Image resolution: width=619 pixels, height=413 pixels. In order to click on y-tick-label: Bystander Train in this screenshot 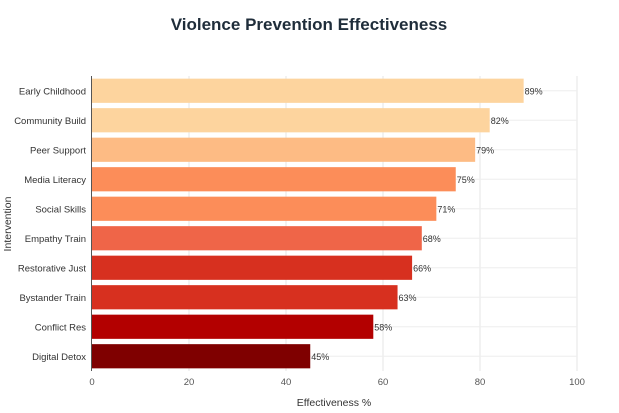, I will do `click(52, 298)`.